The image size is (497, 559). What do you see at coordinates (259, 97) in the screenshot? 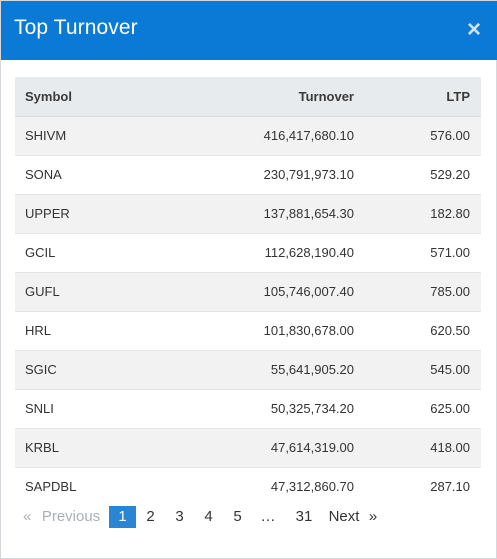
I see `column-header-turnover: Turnover` at bounding box center [259, 97].